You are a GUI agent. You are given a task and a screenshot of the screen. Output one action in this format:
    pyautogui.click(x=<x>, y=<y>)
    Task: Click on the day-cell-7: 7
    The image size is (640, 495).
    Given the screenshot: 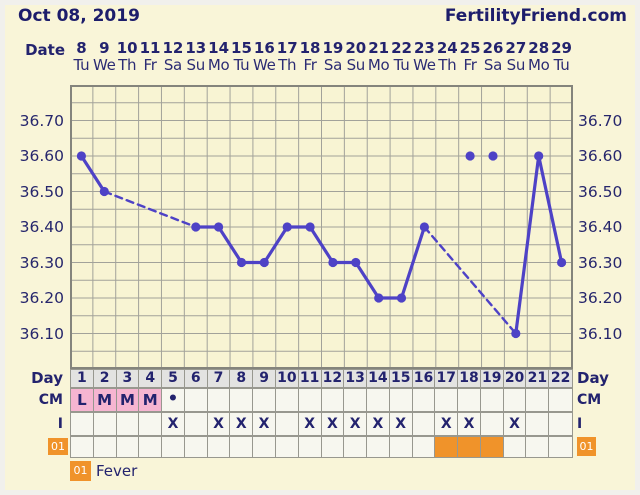 What is the action you would take?
    pyautogui.click(x=219, y=378)
    